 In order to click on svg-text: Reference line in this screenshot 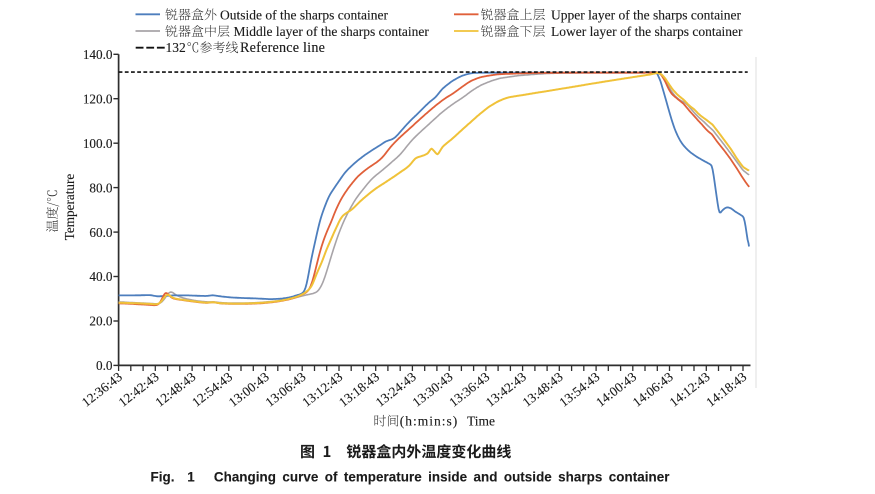, I will do `click(282, 48)`.